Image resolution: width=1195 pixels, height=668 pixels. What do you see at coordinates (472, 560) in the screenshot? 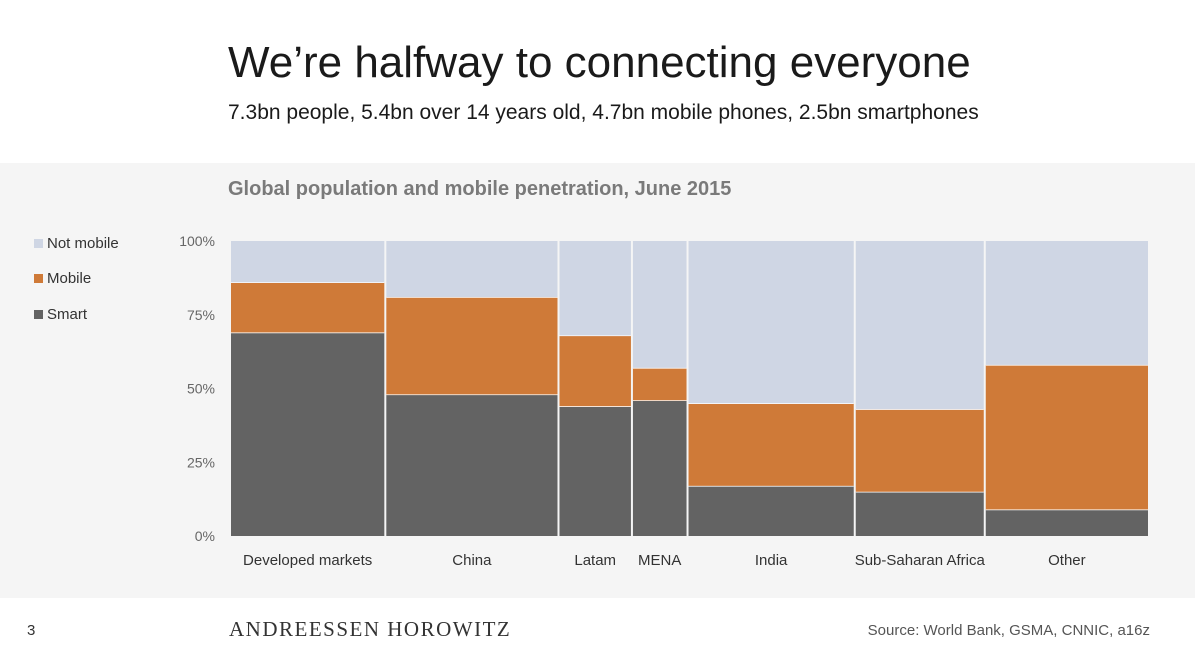
I see `x-category-label: China` at bounding box center [472, 560].